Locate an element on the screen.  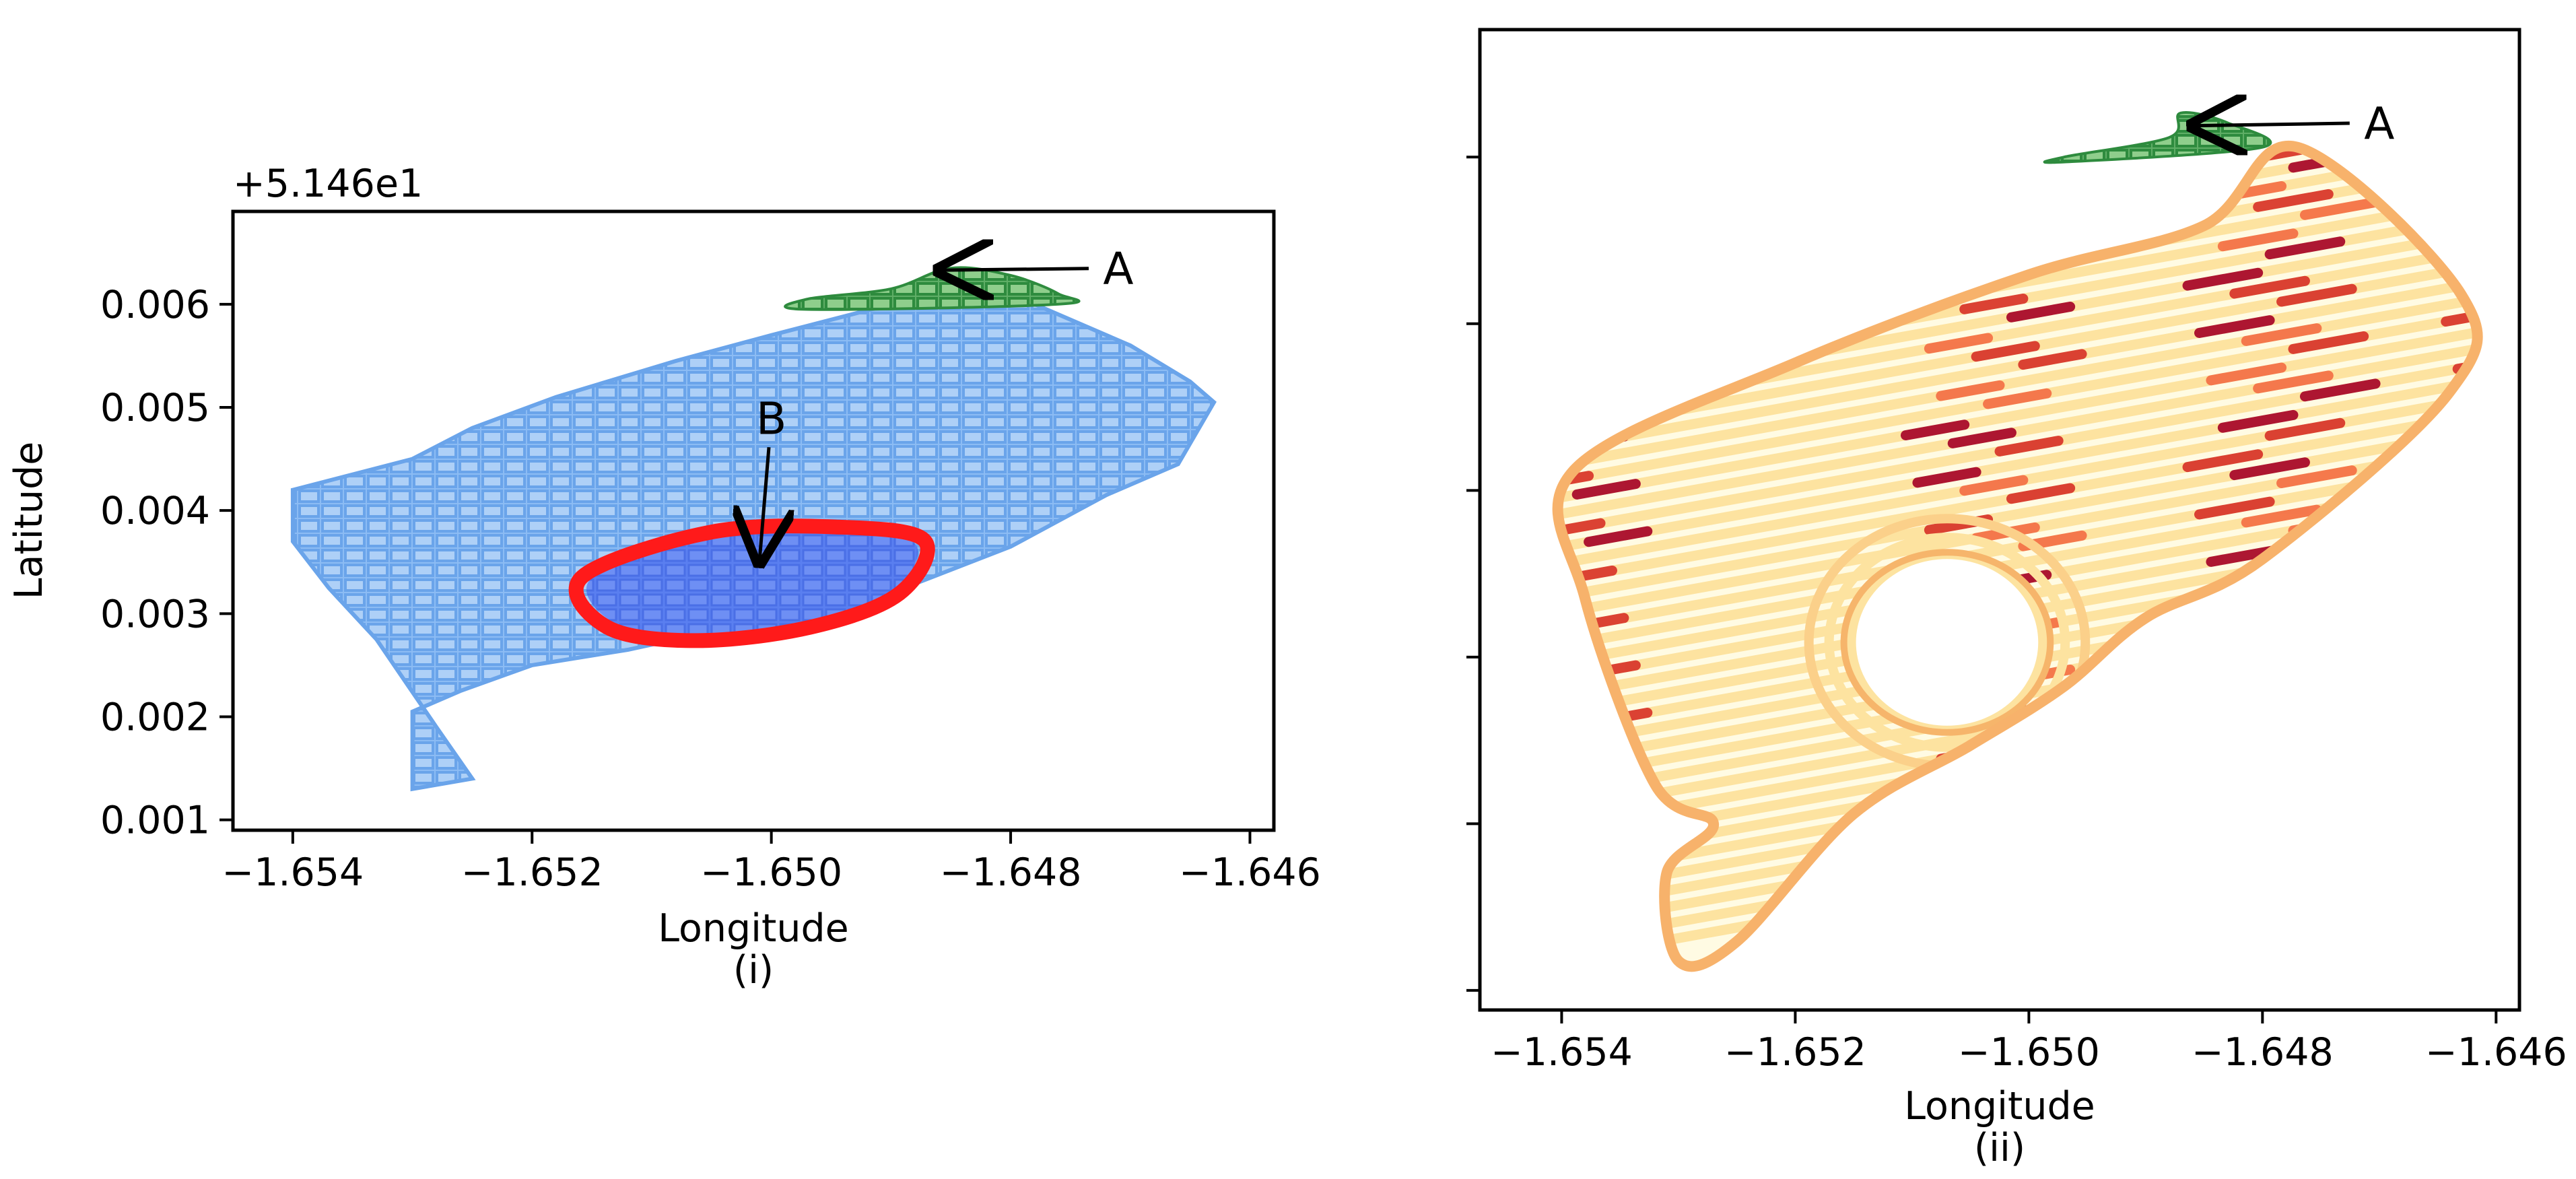
annotation-a: A is located at coordinates (1036, 269).